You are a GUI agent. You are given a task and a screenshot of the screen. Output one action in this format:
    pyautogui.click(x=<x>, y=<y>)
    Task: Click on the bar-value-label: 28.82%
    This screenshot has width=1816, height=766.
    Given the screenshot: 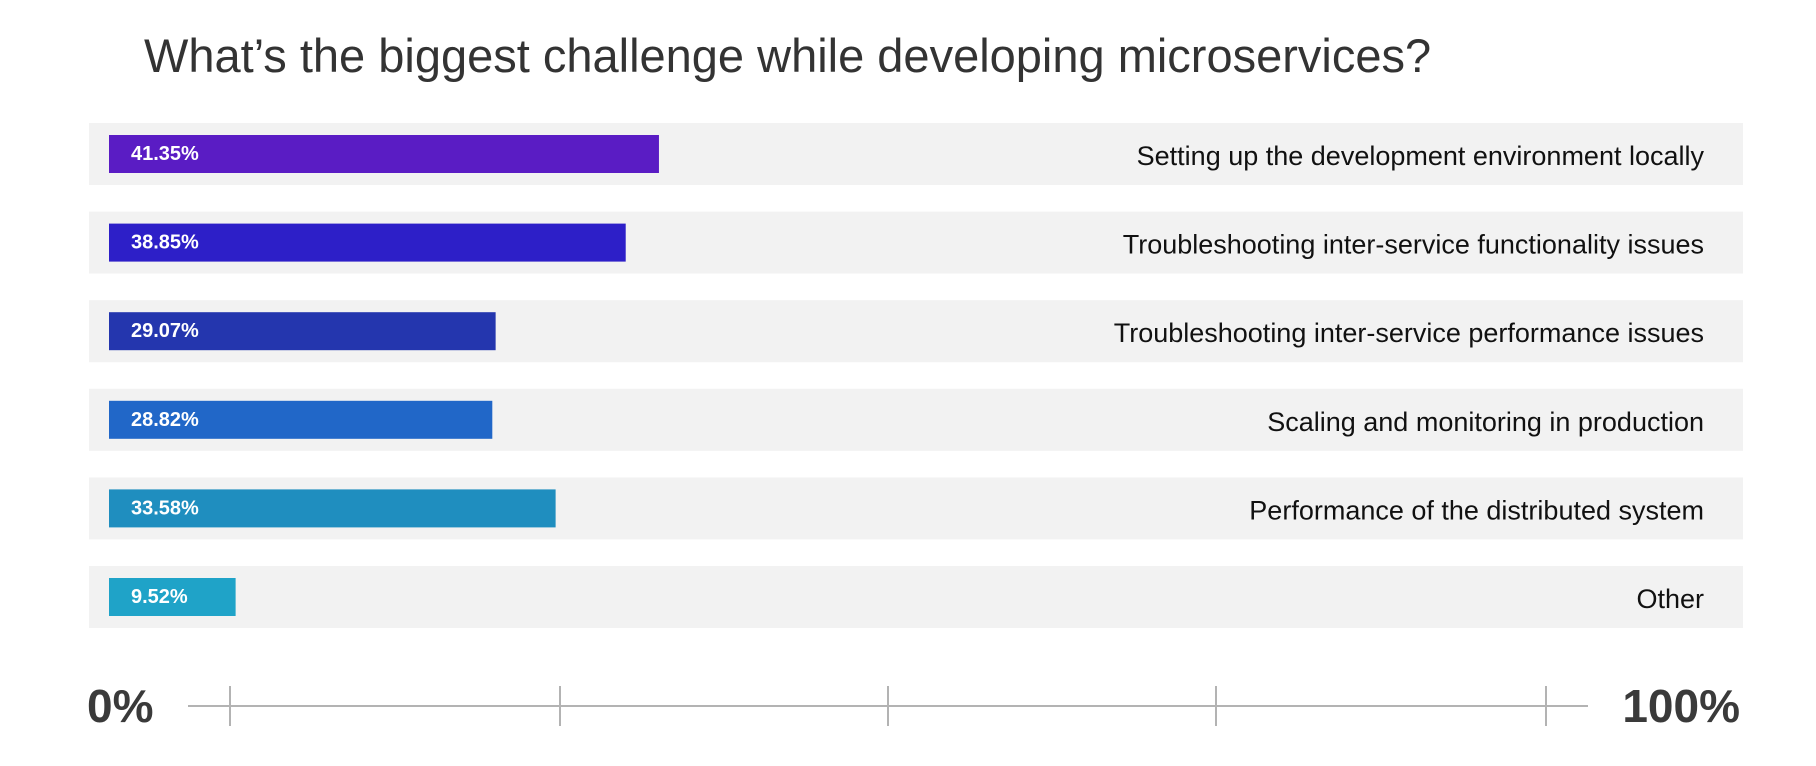 What is the action you would take?
    pyautogui.click(x=165, y=420)
    